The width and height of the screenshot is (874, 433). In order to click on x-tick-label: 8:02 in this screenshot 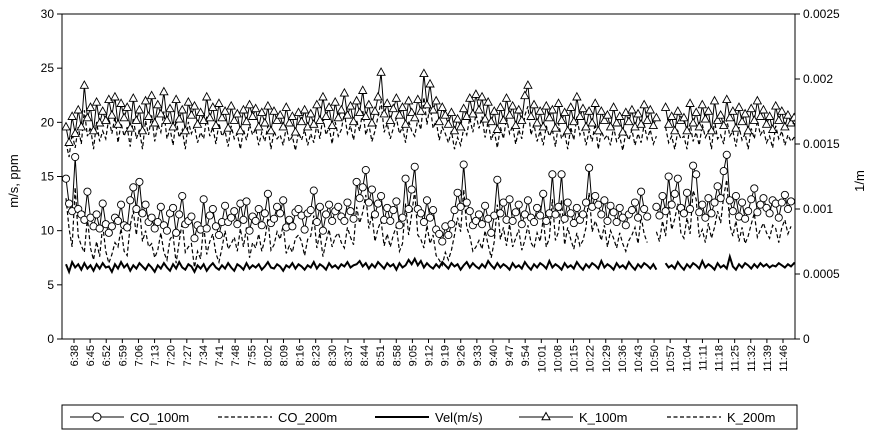, I will do `click(268, 355)`.